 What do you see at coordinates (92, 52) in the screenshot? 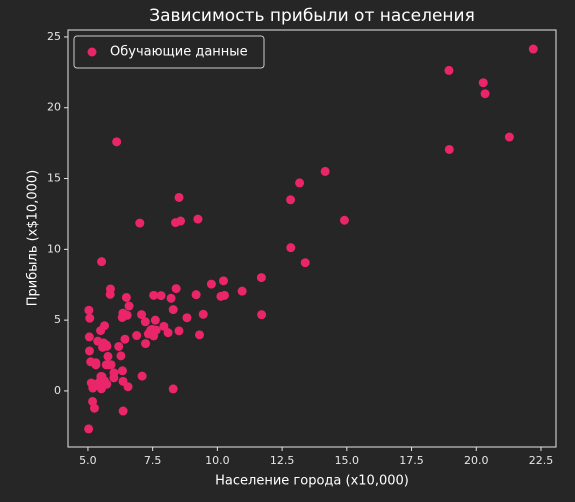
I see `legend-marker` at bounding box center [92, 52].